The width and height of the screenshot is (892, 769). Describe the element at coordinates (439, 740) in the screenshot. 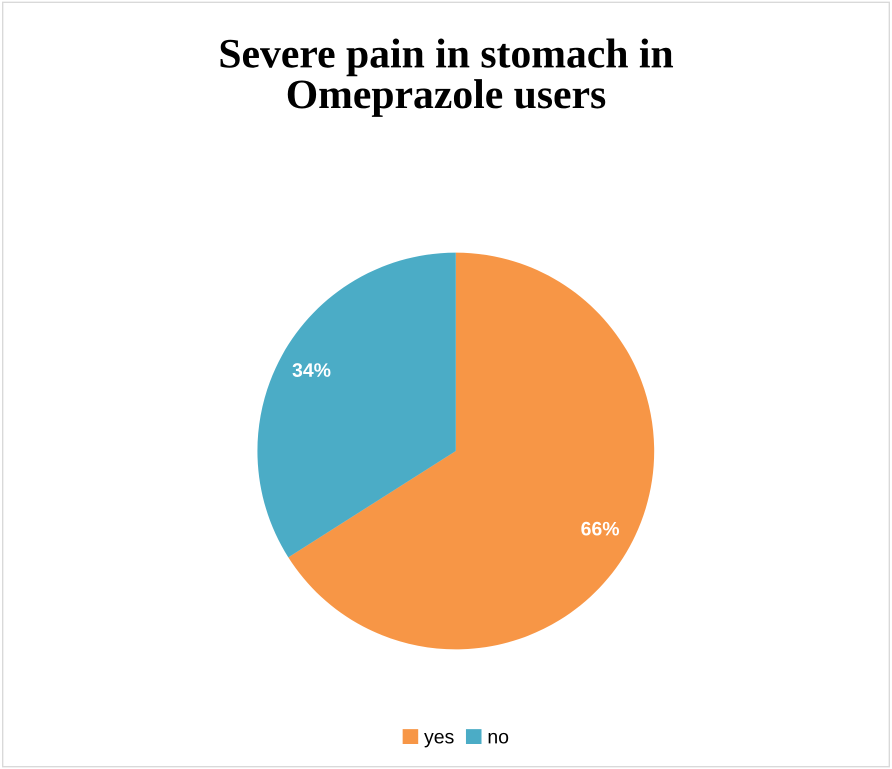

I see `legend-label: yes` at that location.